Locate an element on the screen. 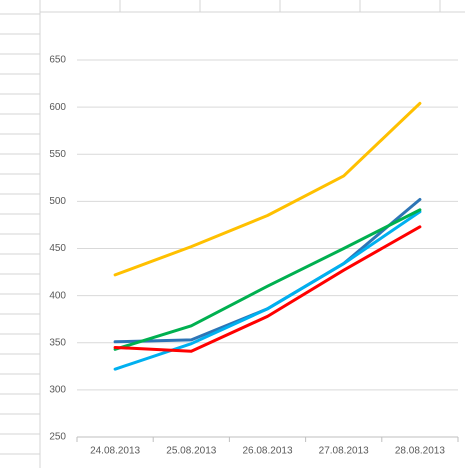 Image resolution: width=465 pixels, height=473 pixels. x-tick-label: 27.08.2013 is located at coordinates (344, 451).